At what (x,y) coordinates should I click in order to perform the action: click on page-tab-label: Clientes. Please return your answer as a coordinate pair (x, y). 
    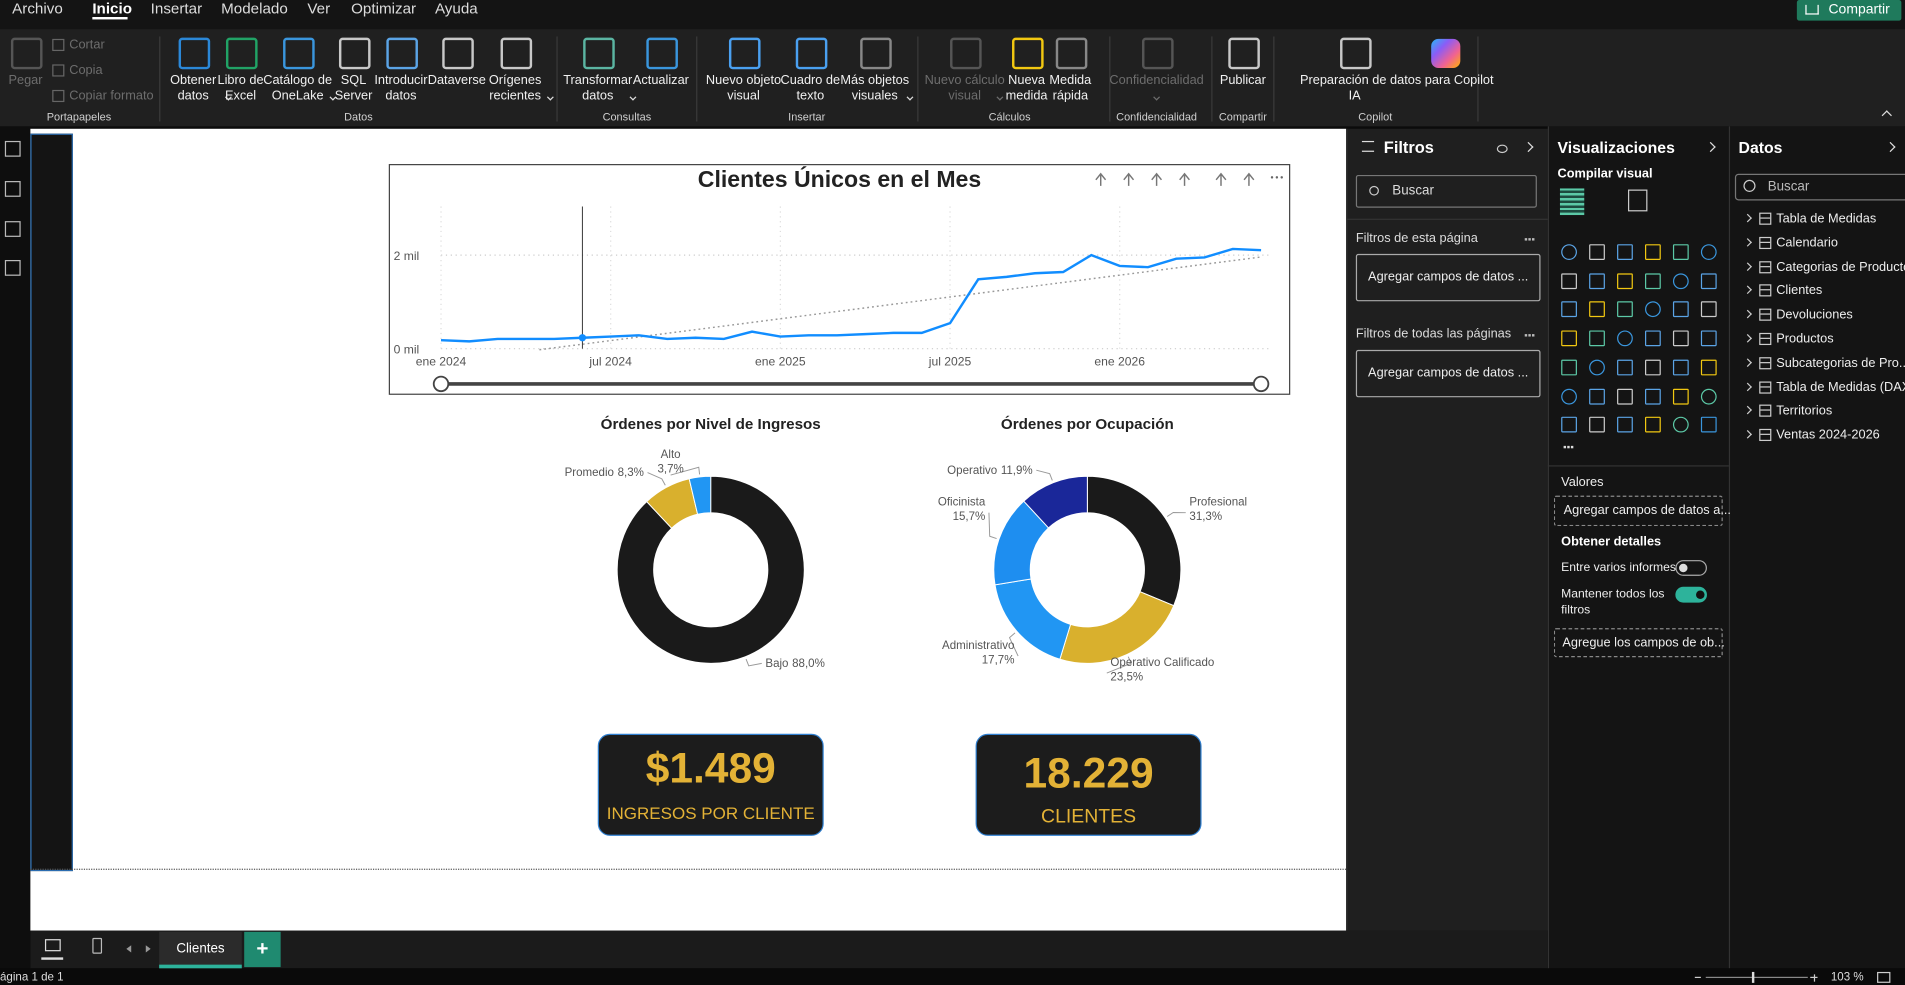
    Looking at the image, I should click on (200, 949).